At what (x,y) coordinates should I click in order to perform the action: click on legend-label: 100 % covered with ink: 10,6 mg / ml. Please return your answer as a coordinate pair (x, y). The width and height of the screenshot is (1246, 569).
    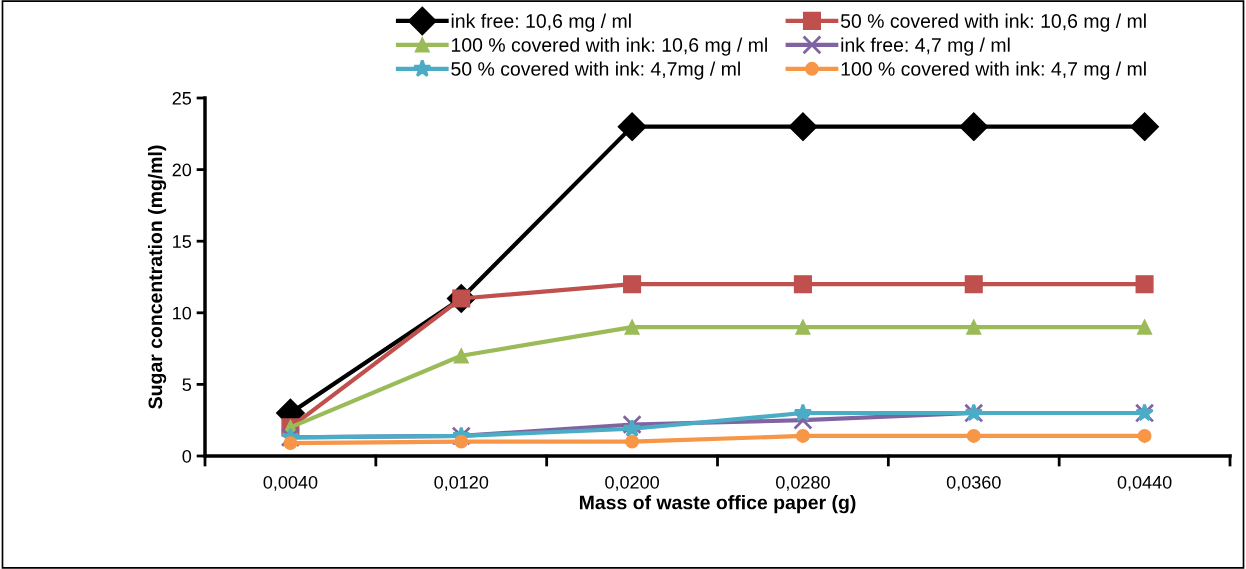
    Looking at the image, I should click on (609, 46).